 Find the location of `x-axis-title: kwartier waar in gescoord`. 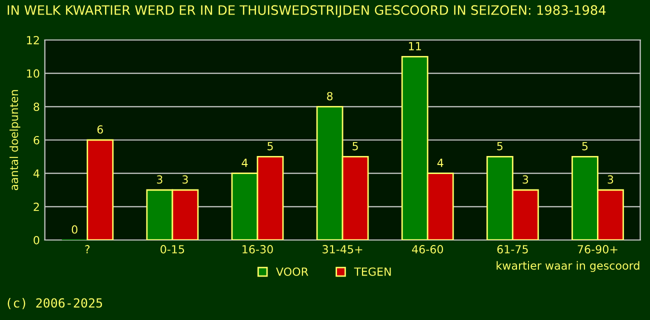

x-axis-title: kwartier waar in gescoord is located at coordinates (568, 266).